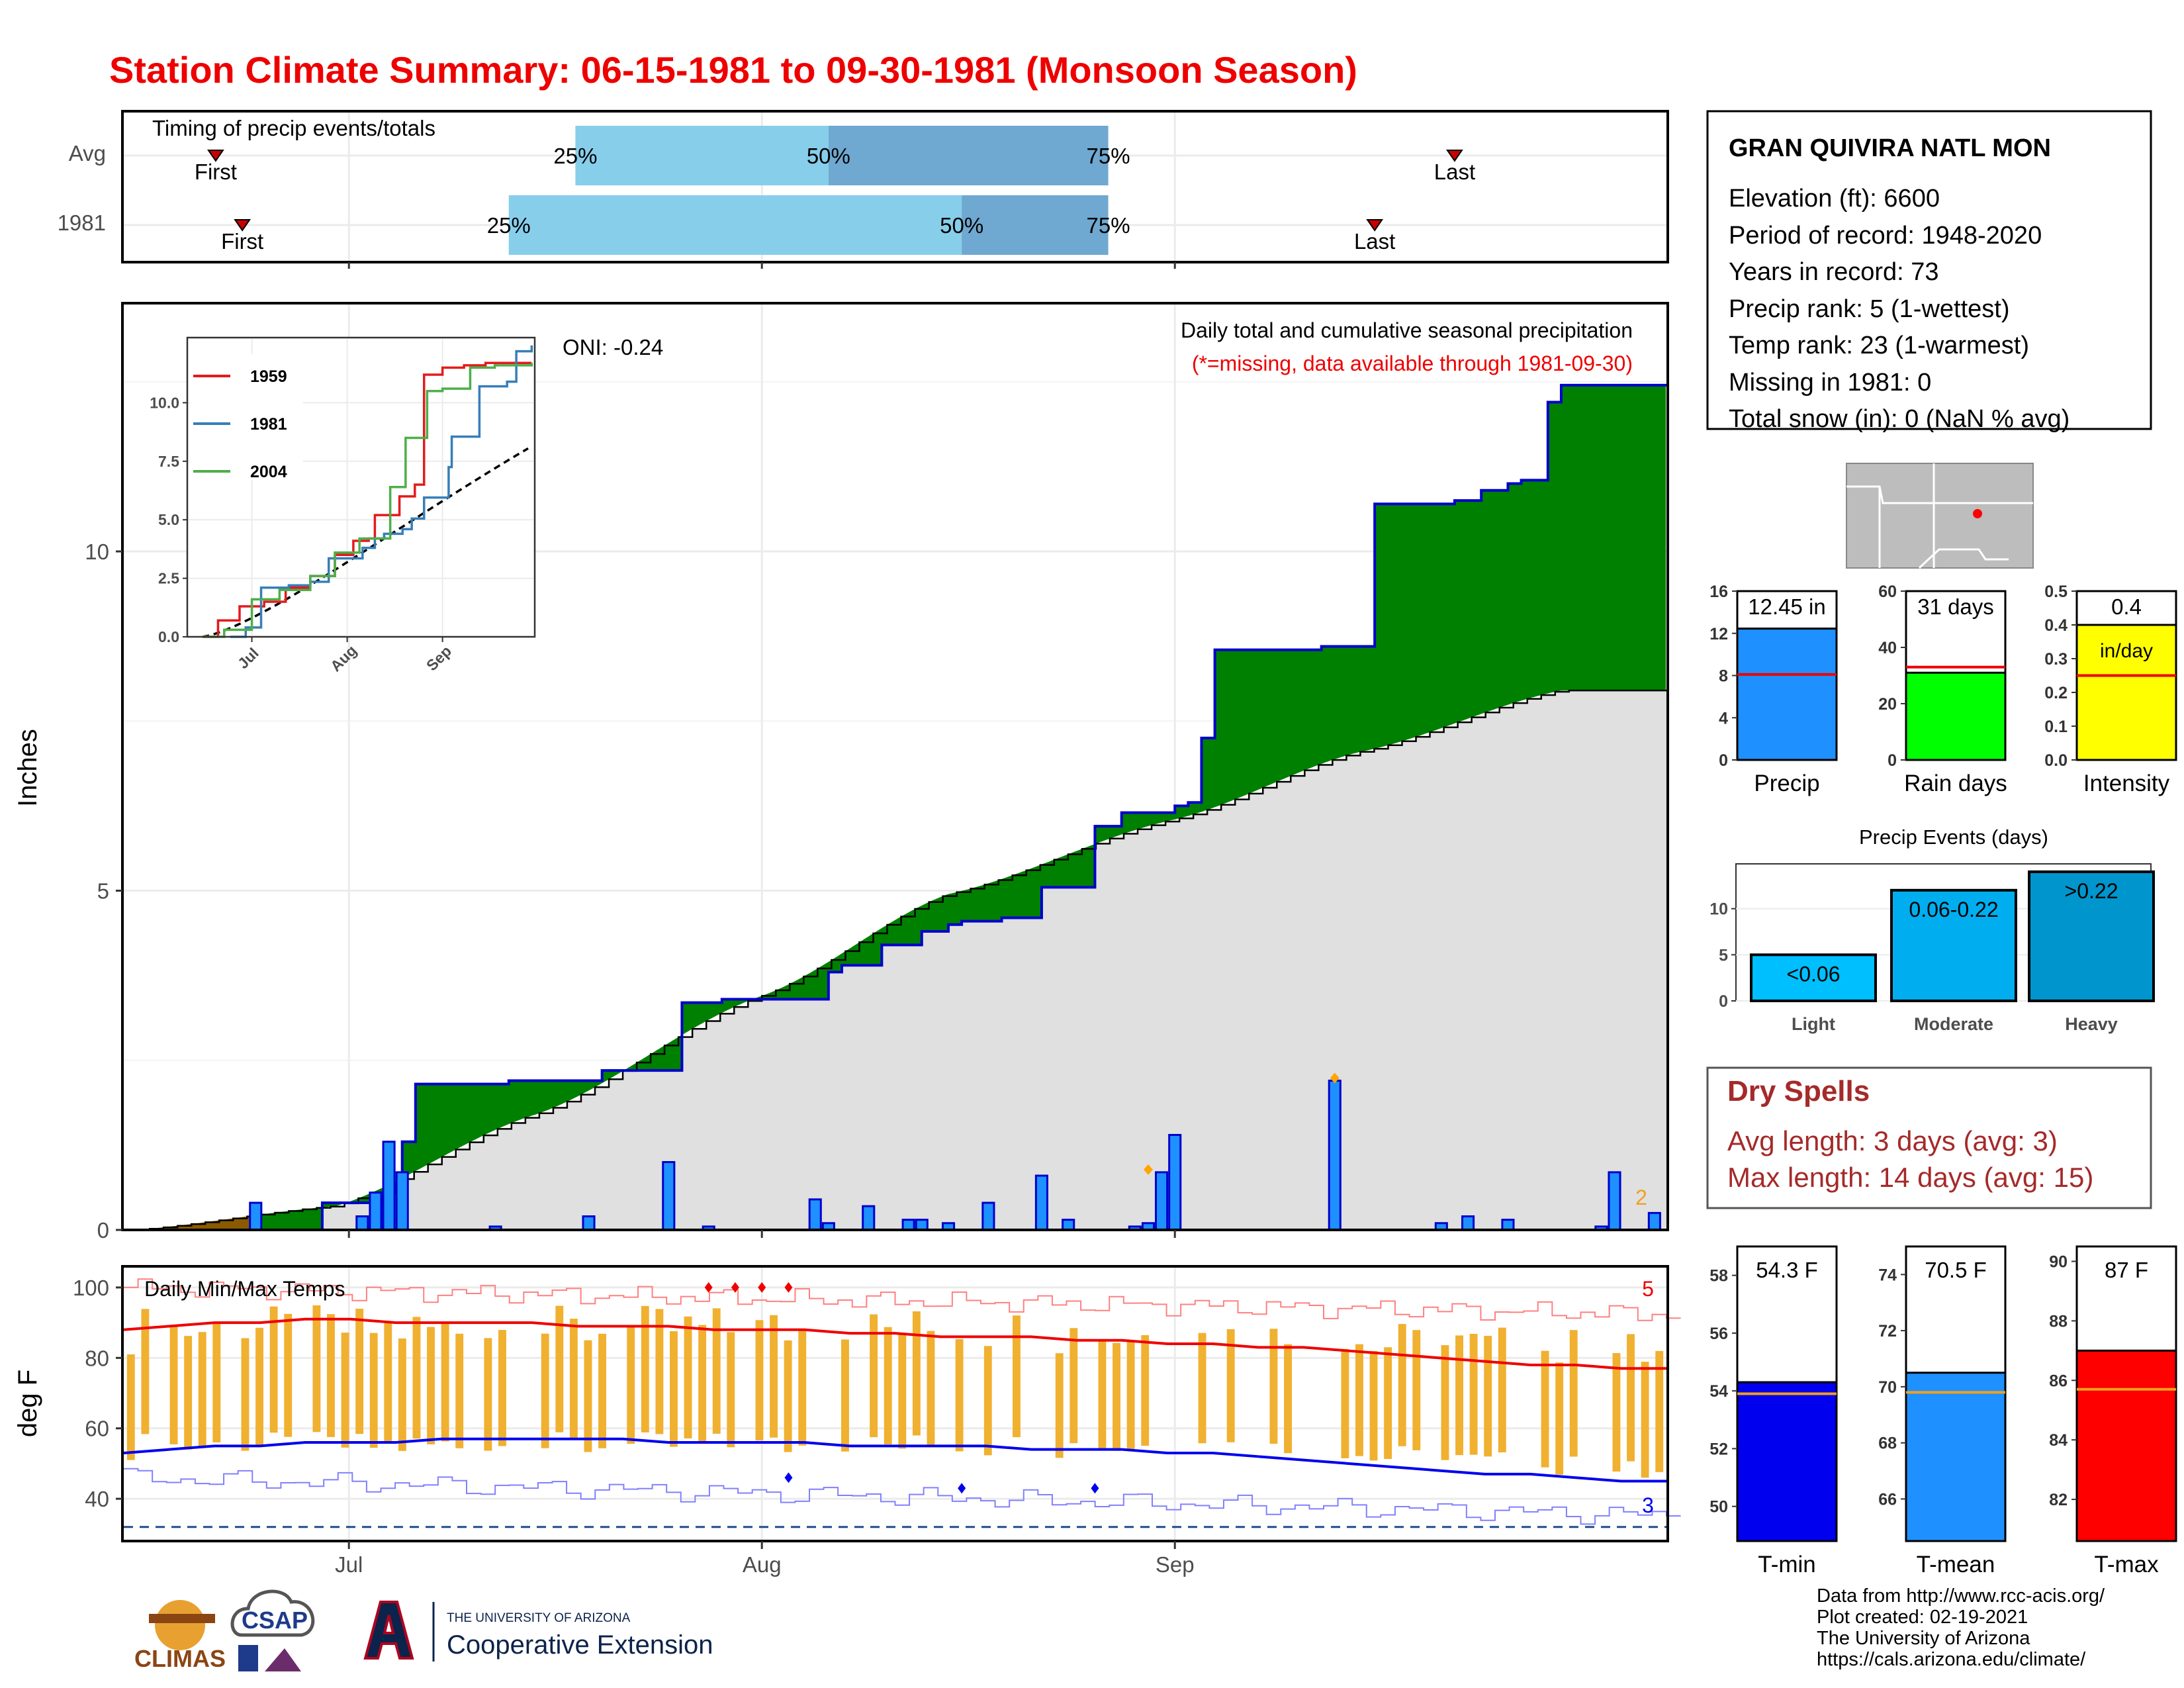  I want to click on precip-events-title: Precip Events (days), so click(1954, 837).